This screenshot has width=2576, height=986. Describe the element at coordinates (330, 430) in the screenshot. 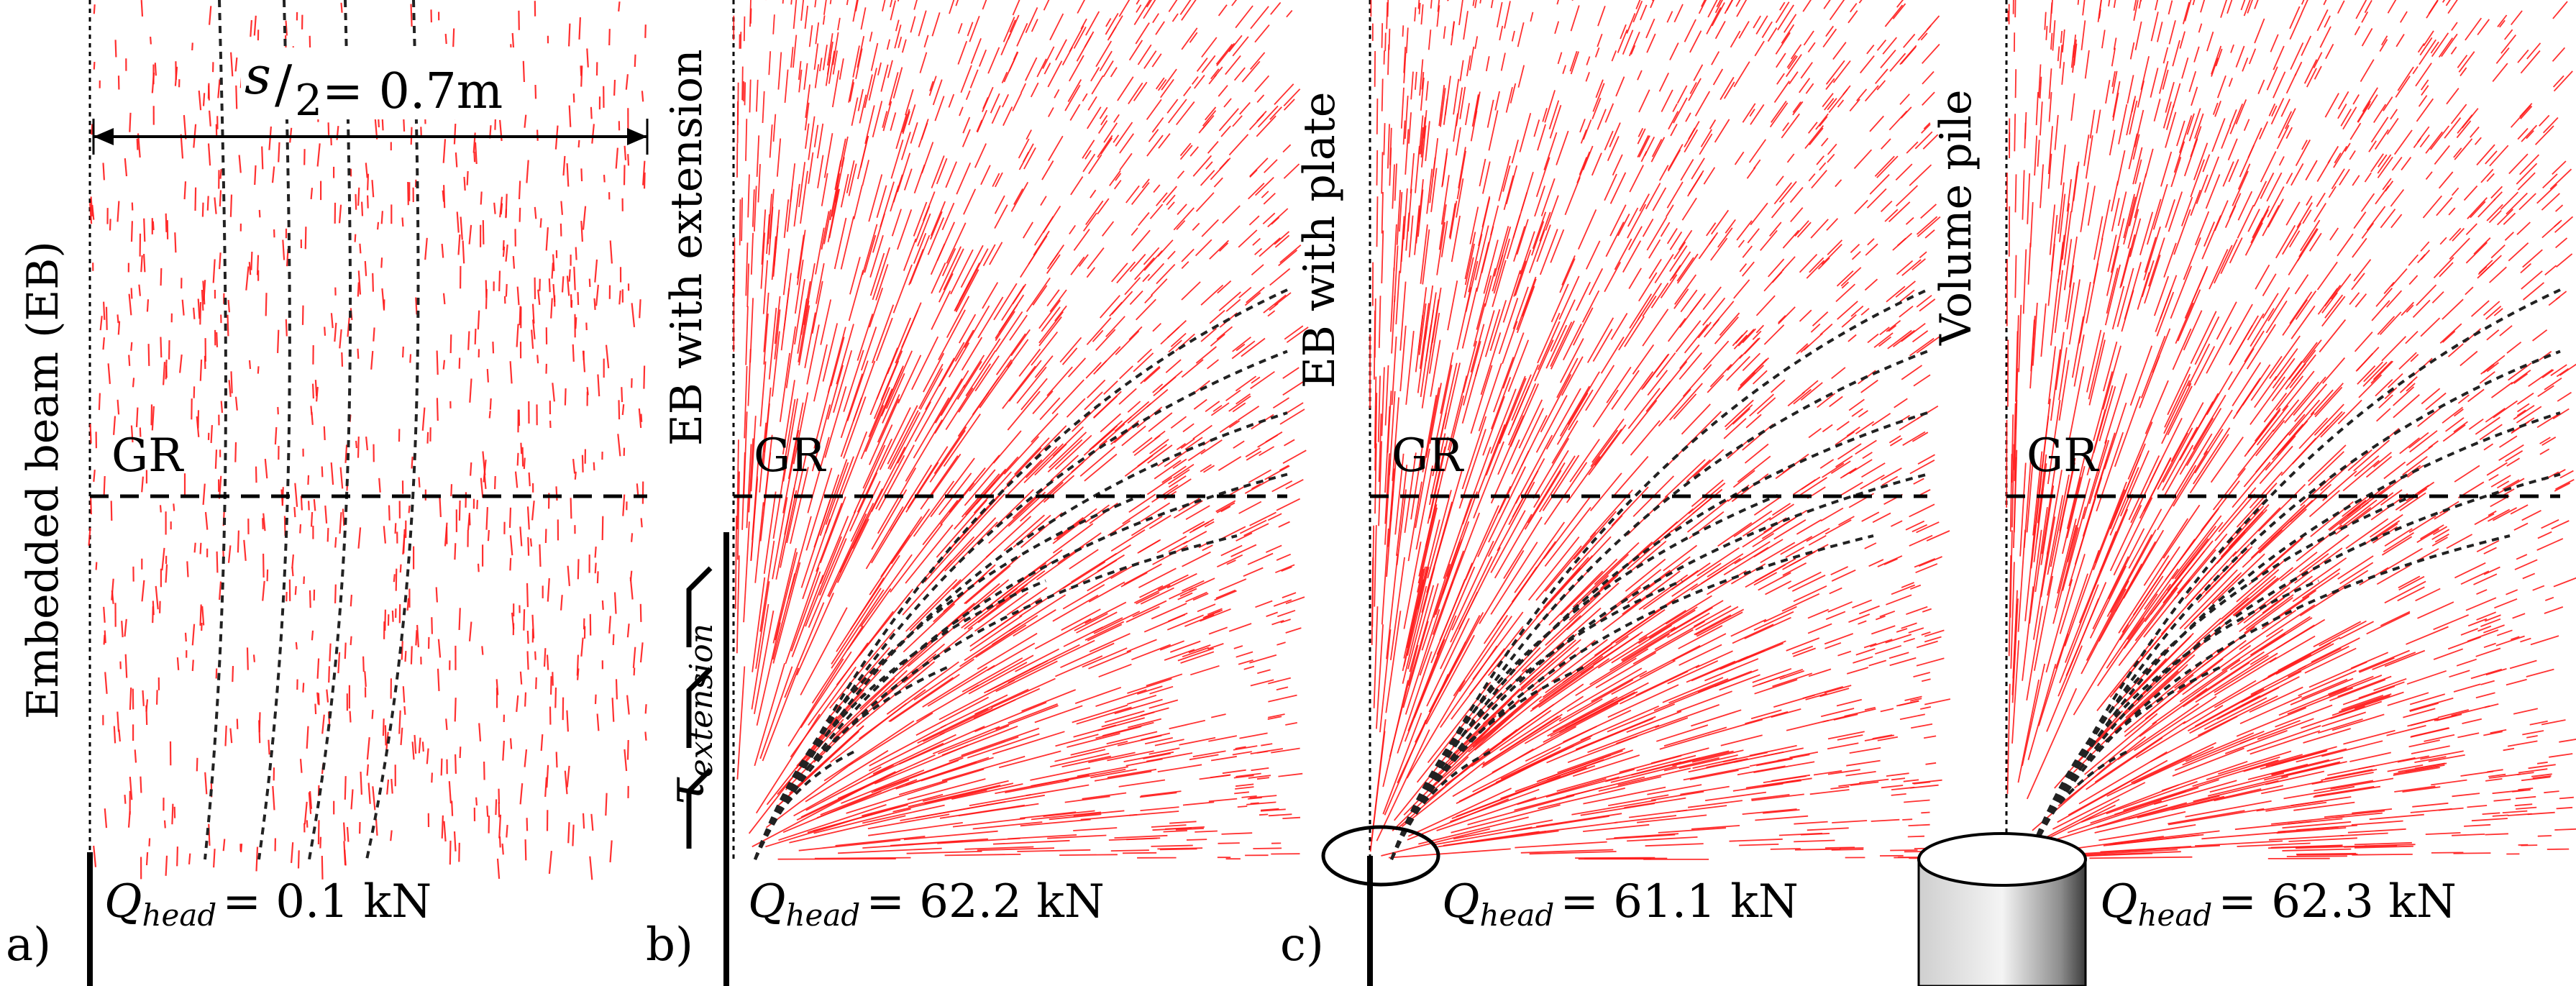

I see `contour-line` at that location.